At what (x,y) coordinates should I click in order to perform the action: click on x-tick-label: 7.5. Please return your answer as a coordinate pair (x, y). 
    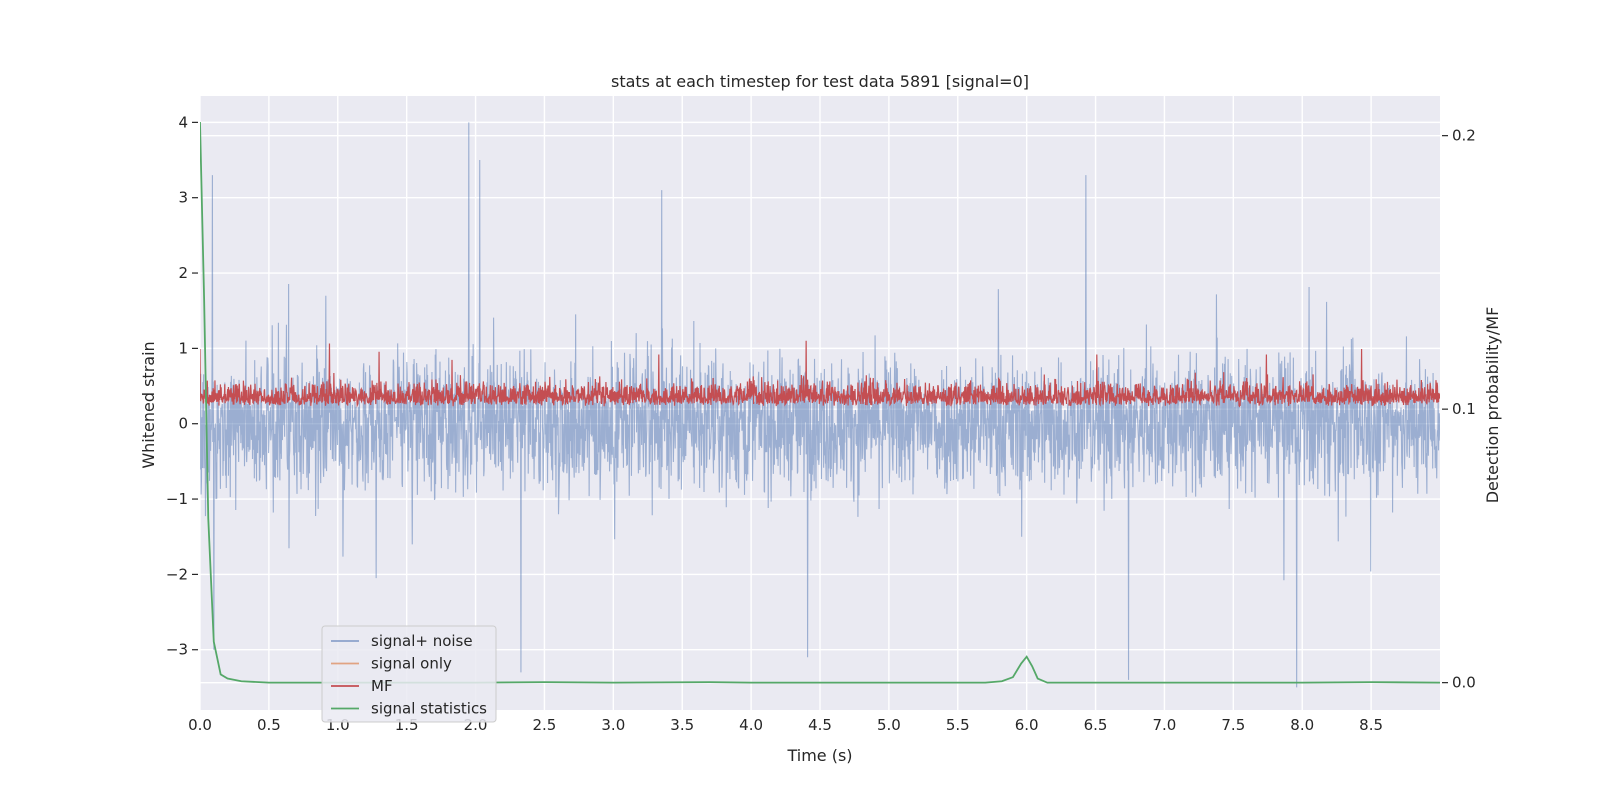
    Looking at the image, I should click on (1233, 725).